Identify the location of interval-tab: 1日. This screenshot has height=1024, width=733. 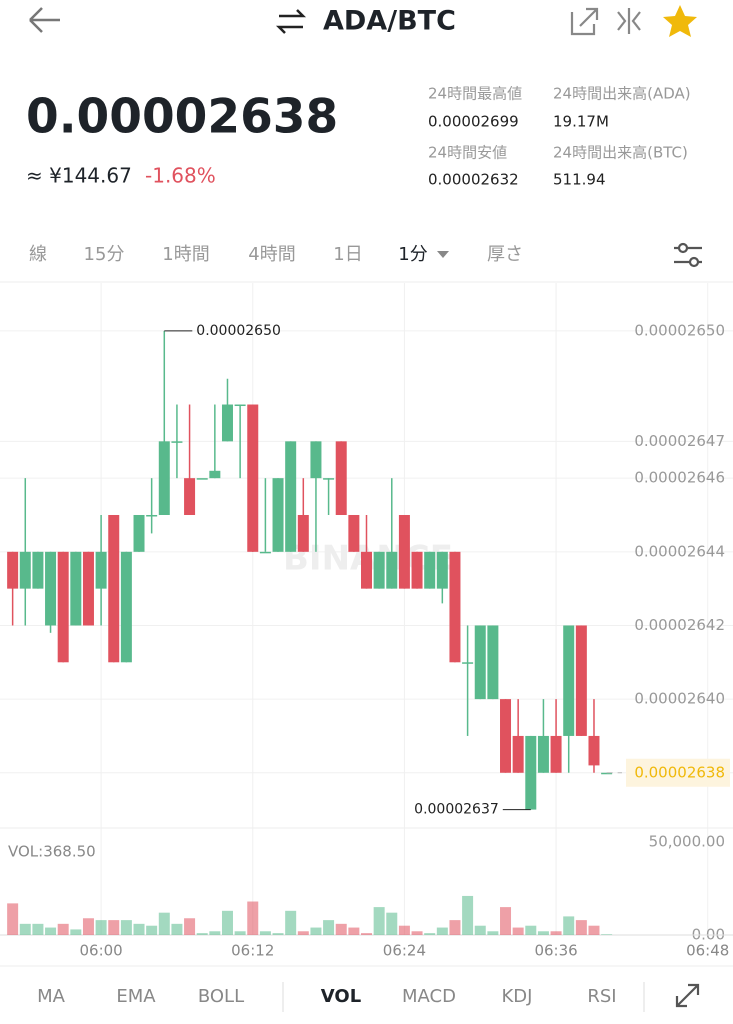
(347, 254).